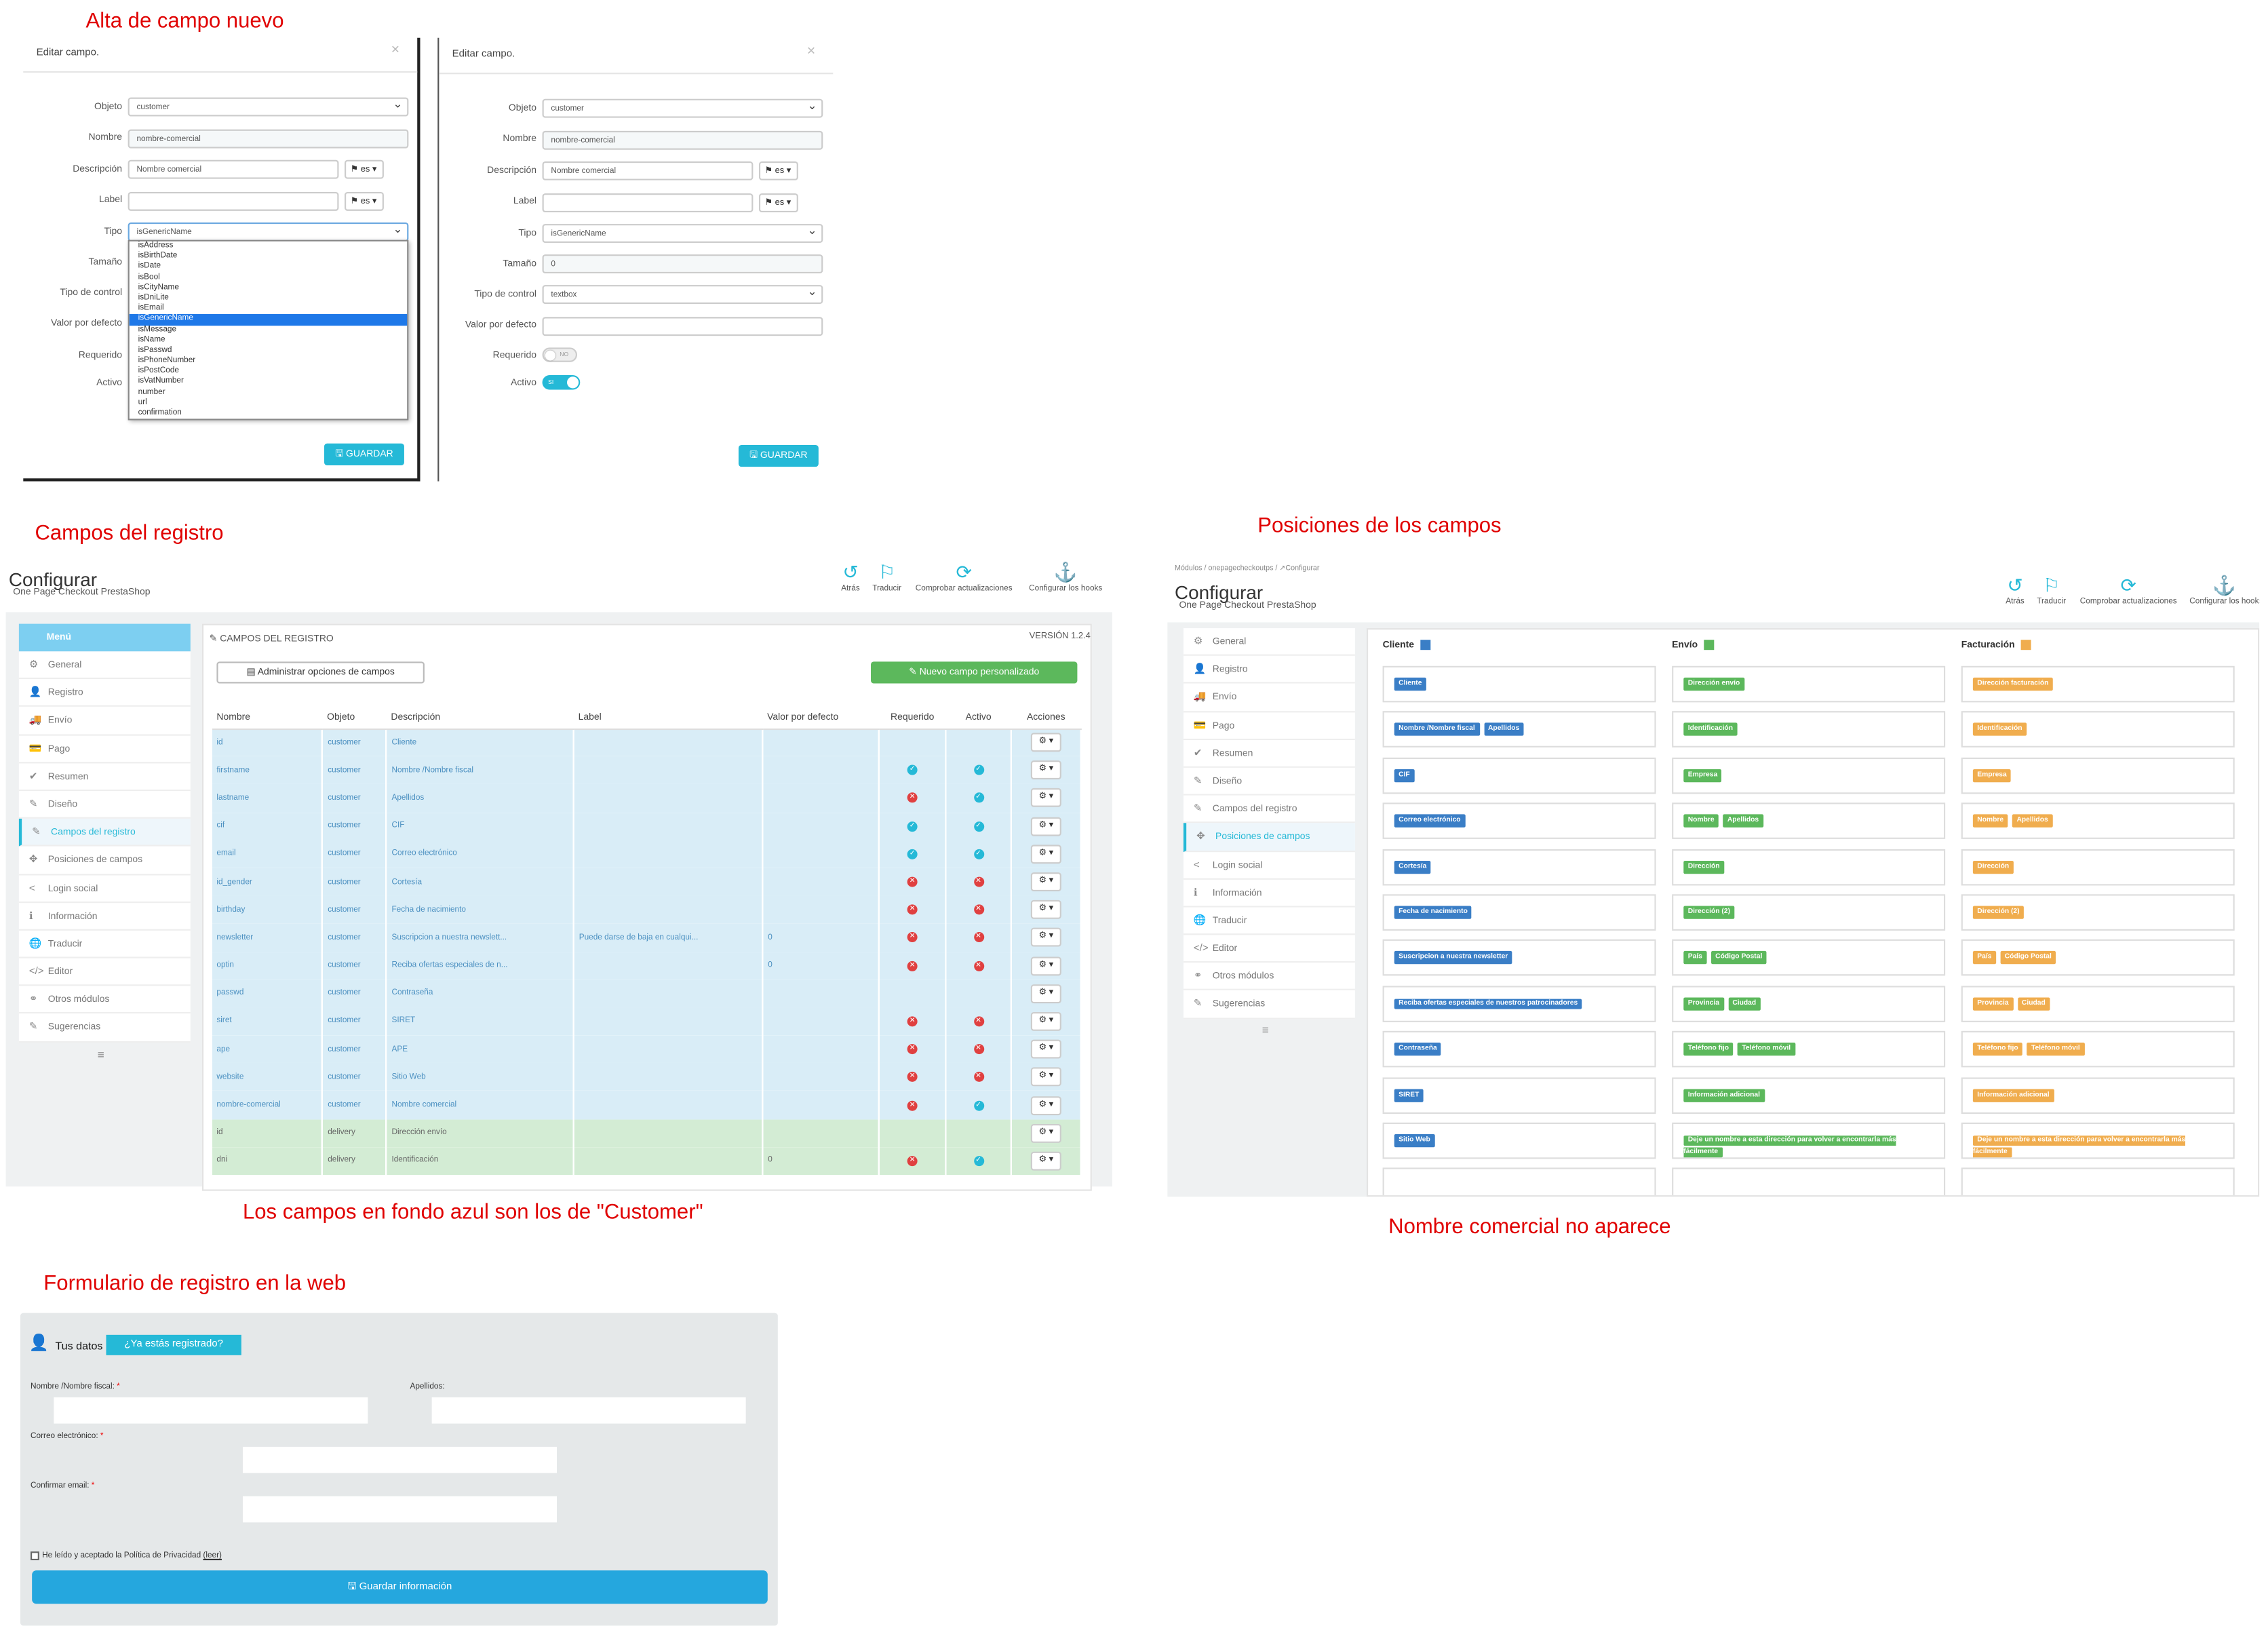 The width and height of the screenshot is (2268, 1628). I want to click on field-tag: Nombre, so click(1990, 821).